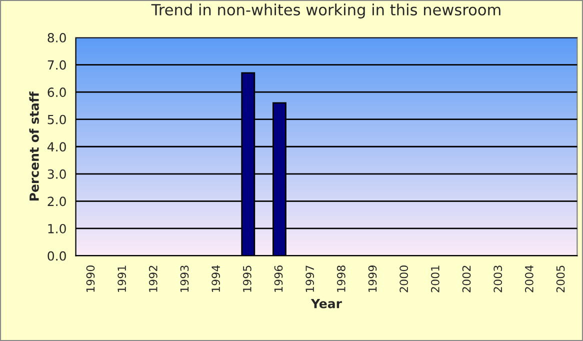  What do you see at coordinates (90, 279) in the screenshot?
I see `x-tick-label: 1990` at bounding box center [90, 279].